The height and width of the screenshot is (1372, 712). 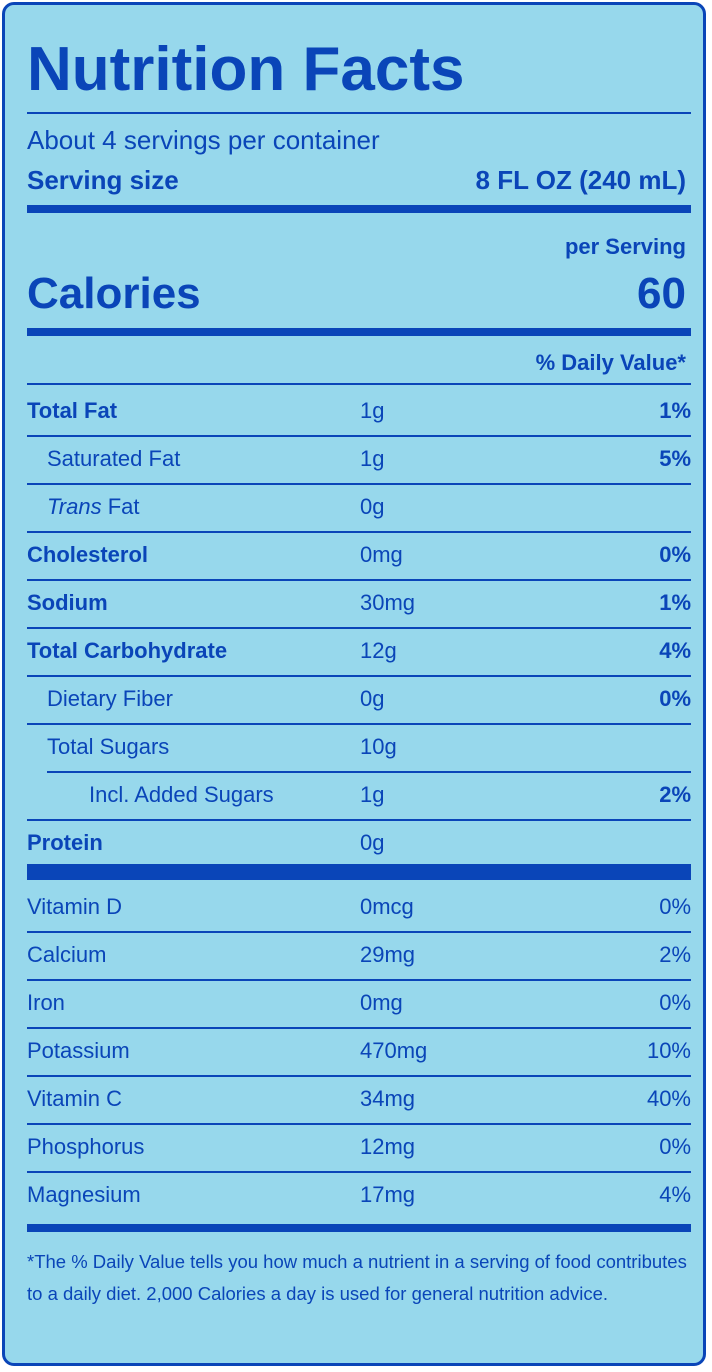 What do you see at coordinates (359, 508) in the screenshot?
I see `nutrient-row-trans-fat: Trans Fat 0g` at bounding box center [359, 508].